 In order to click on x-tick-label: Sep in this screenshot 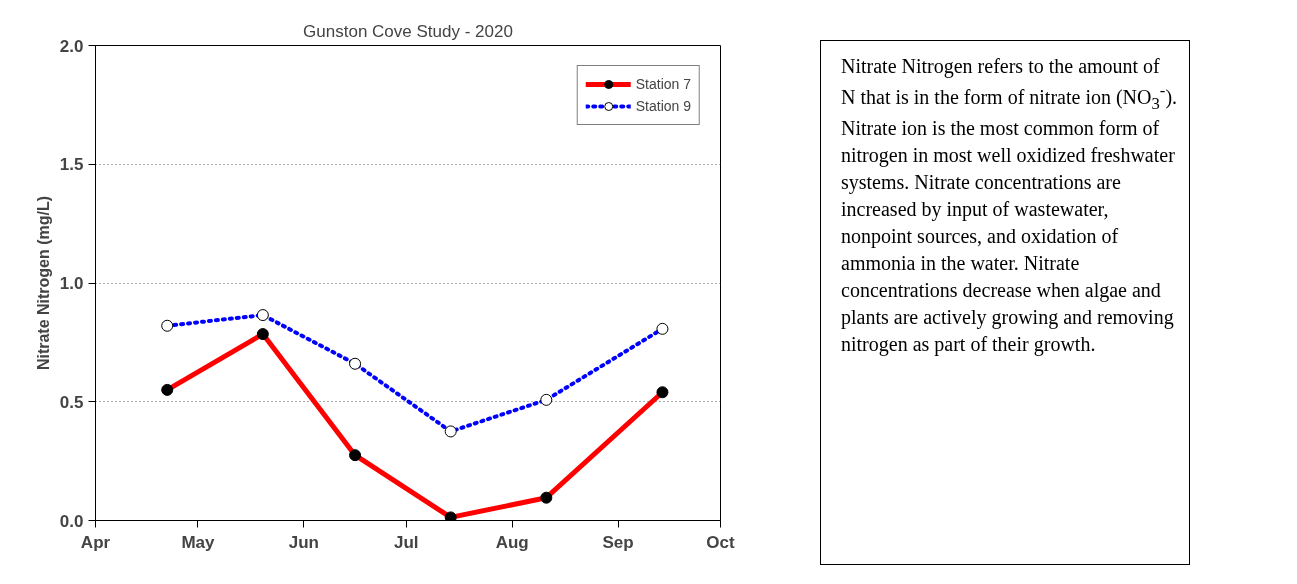, I will do `click(618, 542)`.